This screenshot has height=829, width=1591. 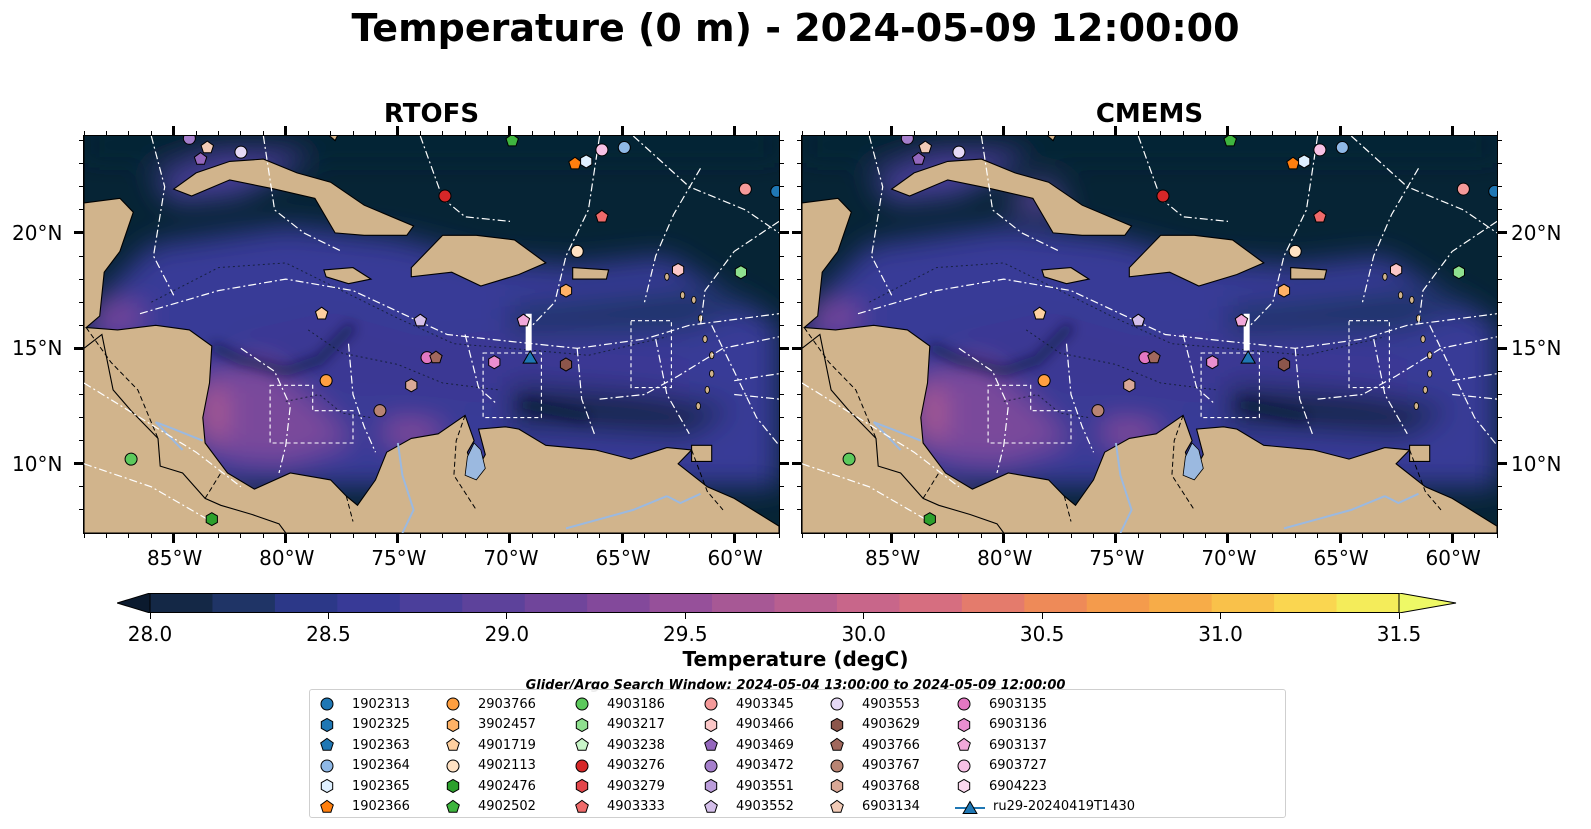 I want to click on colorbar-tick-label: 31.5, so click(x=1399, y=634).